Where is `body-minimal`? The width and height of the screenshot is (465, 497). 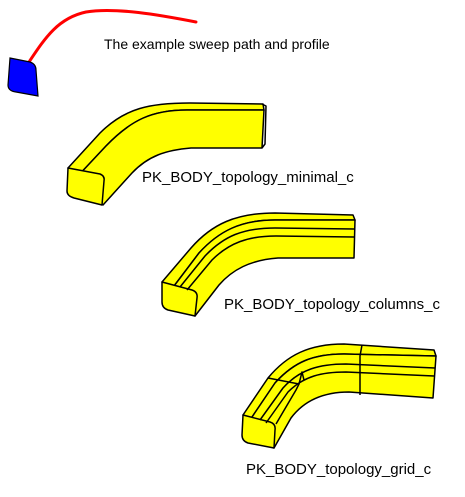 body-minimal is located at coordinates (166, 154).